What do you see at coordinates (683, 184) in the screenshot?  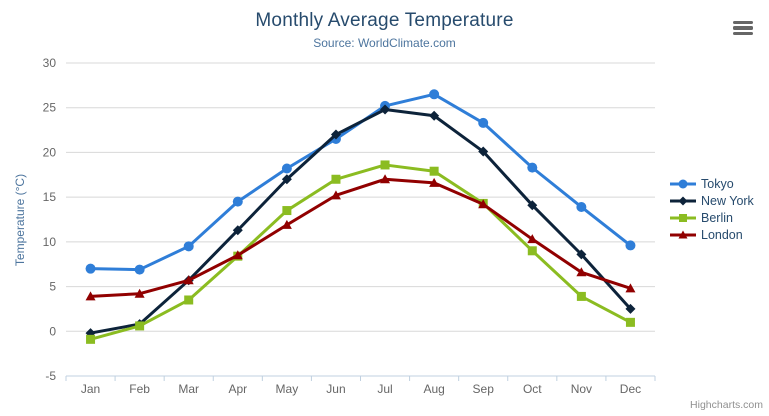 I see `legend-marker-circle-icon` at bounding box center [683, 184].